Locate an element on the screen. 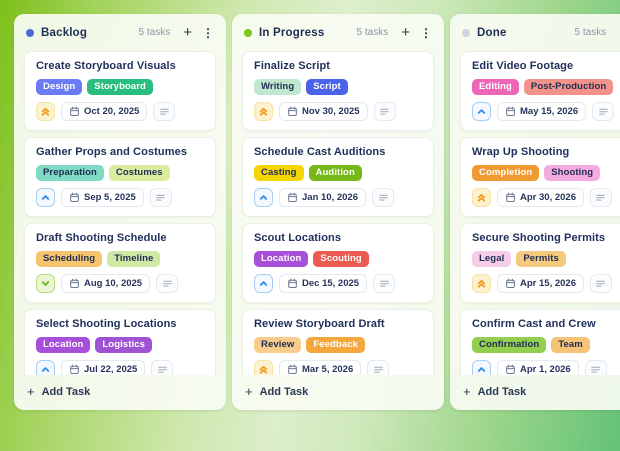 The width and height of the screenshot is (620, 451). task-title: Secure Shooting Permits is located at coordinates (539, 237).